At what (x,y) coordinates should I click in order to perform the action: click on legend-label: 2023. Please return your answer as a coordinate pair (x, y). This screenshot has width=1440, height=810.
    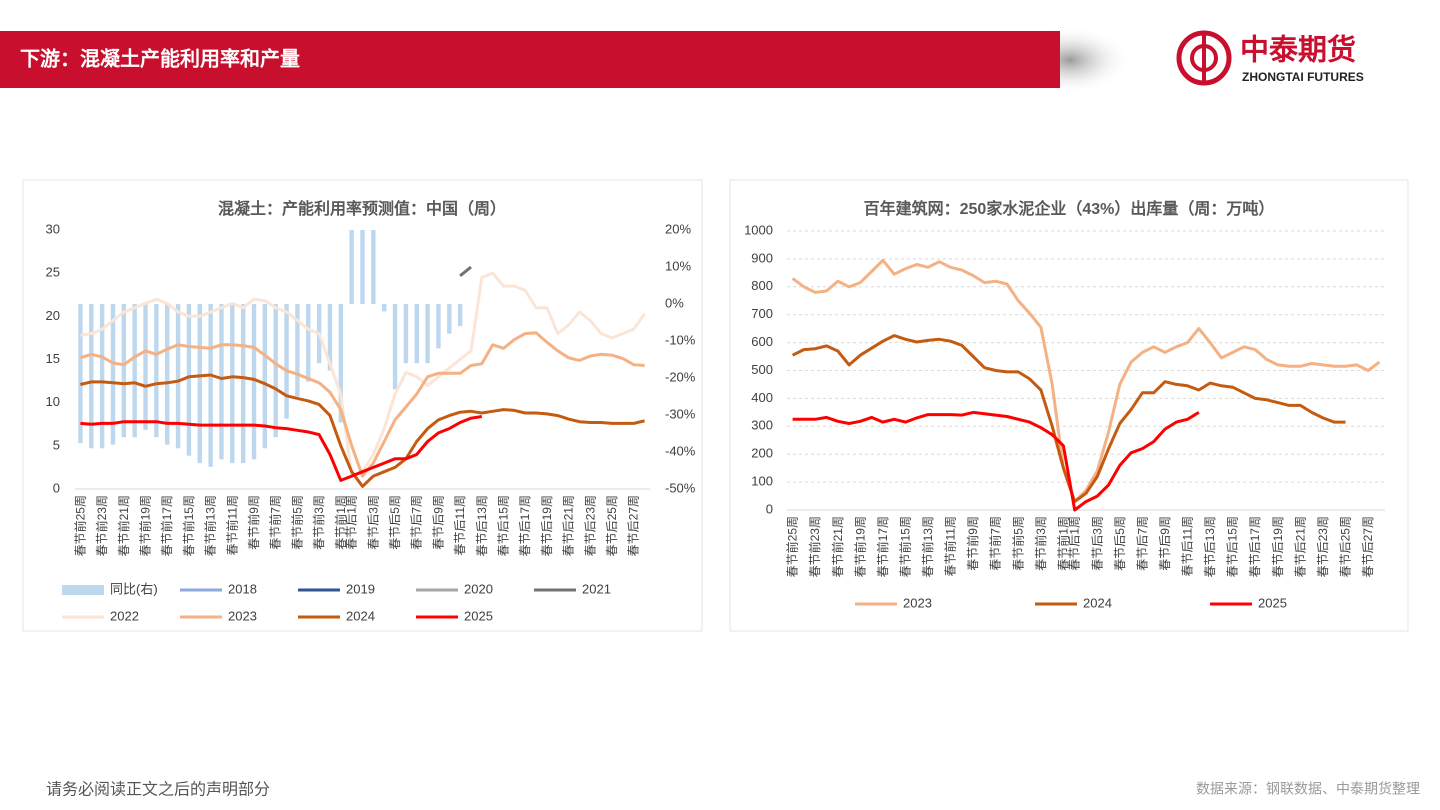
    Looking at the image, I should click on (917, 602).